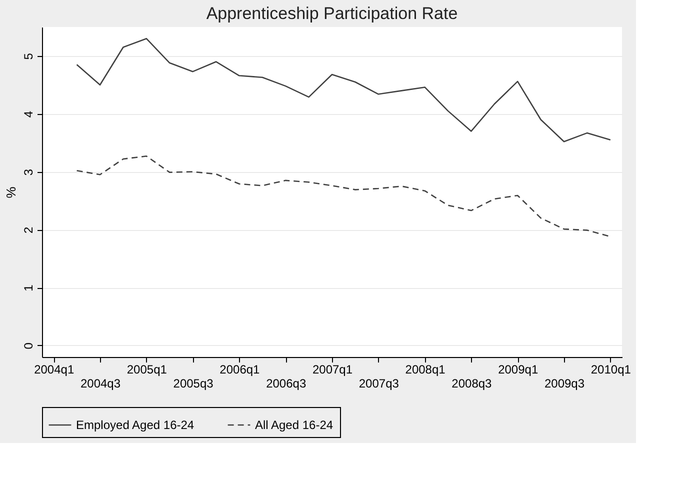 Image resolution: width=681 pixels, height=493 pixels. What do you see at coordinates (332, 369) in the screenshot?
I see `x-tick-label: 2007q1` at bounding box center [332, 369].